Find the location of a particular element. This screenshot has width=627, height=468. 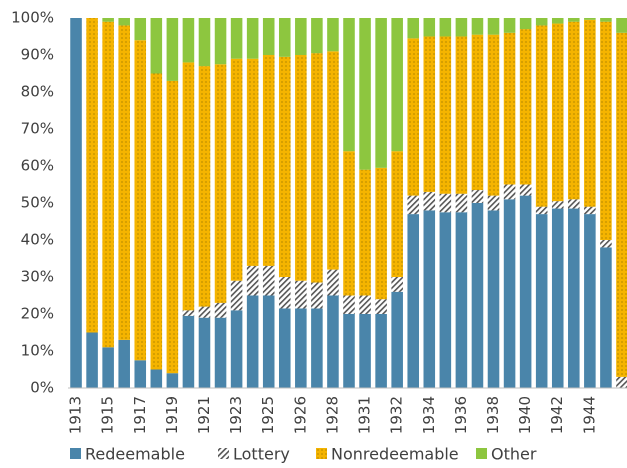

x-tick-label: 1921 is located at coordinates (204, 415).